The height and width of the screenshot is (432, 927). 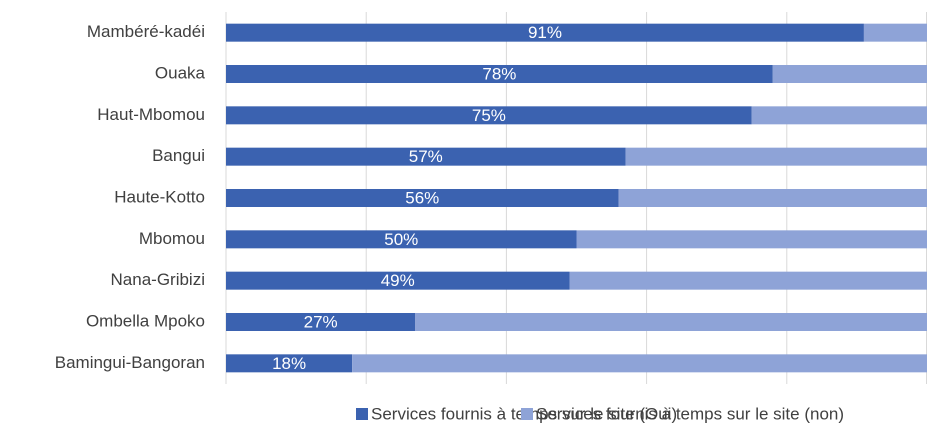 I want to click on data-label: 50%, so click(x=401, y=239).